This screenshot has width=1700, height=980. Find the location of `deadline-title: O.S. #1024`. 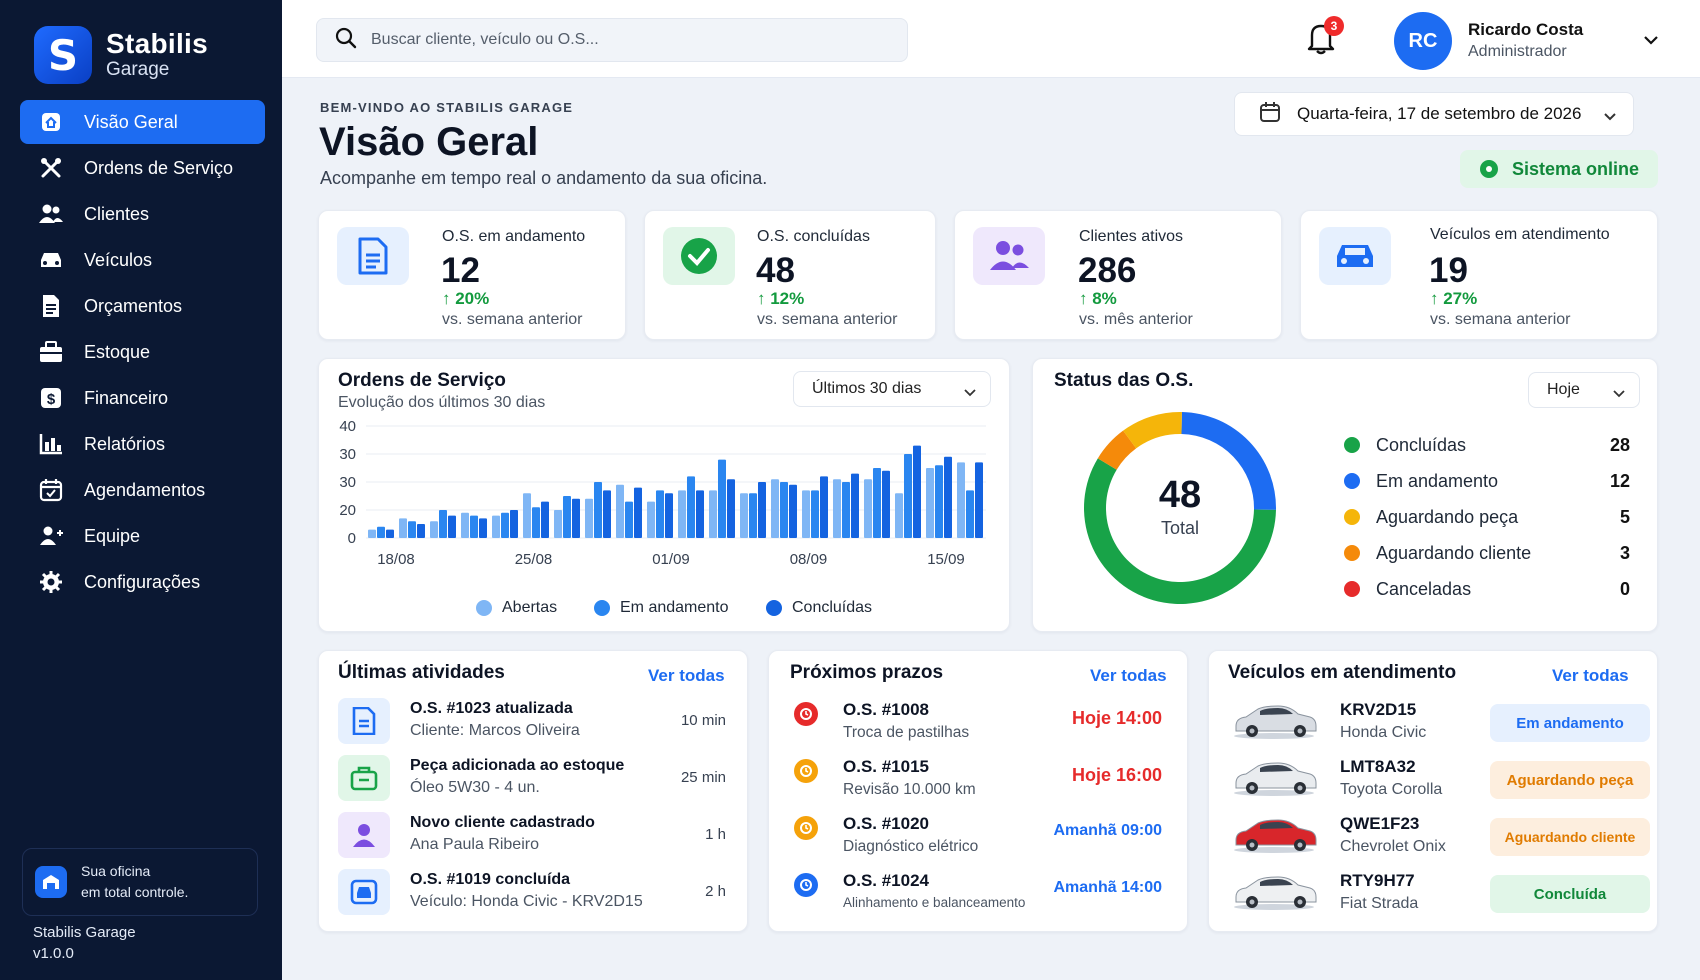

deadline-title: O.S. #1024 is located at coordinates (886, 880).